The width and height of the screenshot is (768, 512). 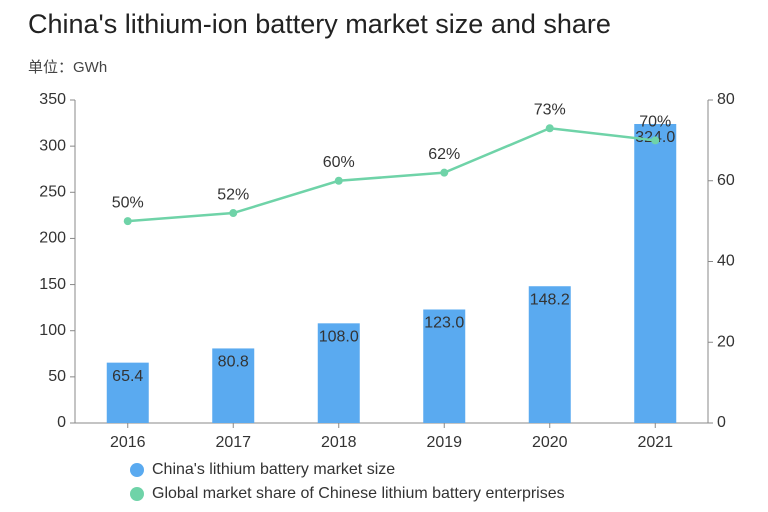 I want to click on bar-value-label: 148.2, so click(x=550, y=299).